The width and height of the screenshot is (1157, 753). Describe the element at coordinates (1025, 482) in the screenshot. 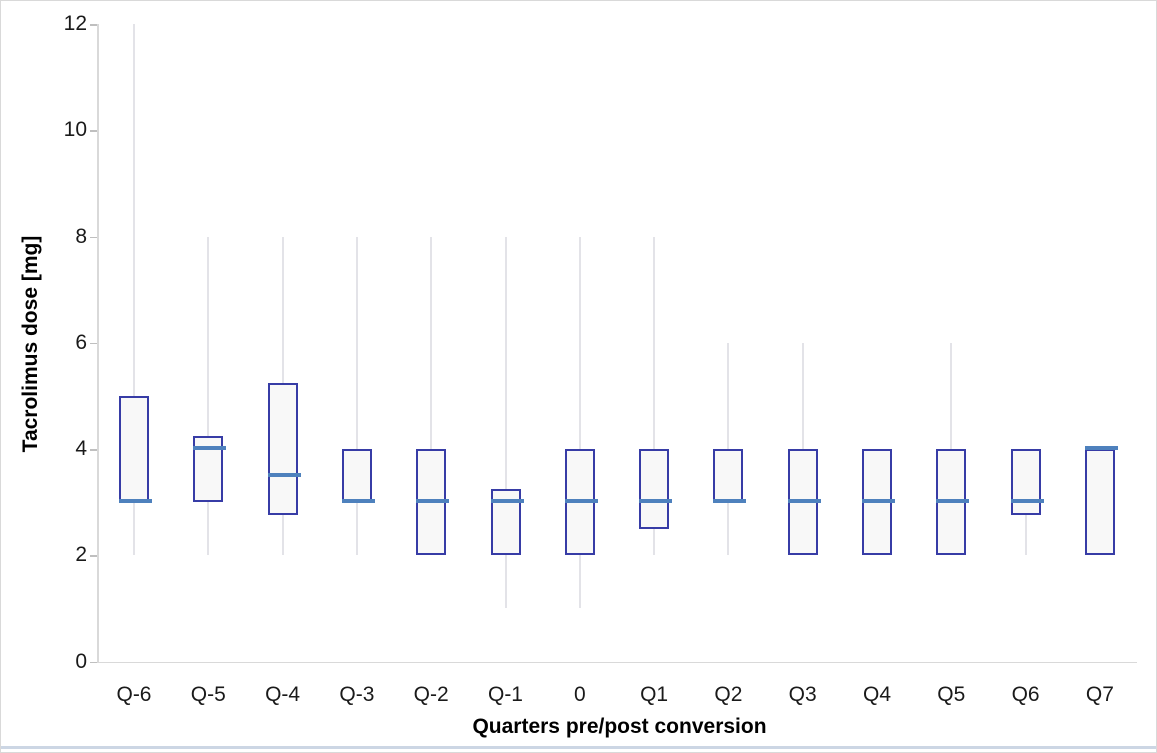

I see `box-Q6` at that location.